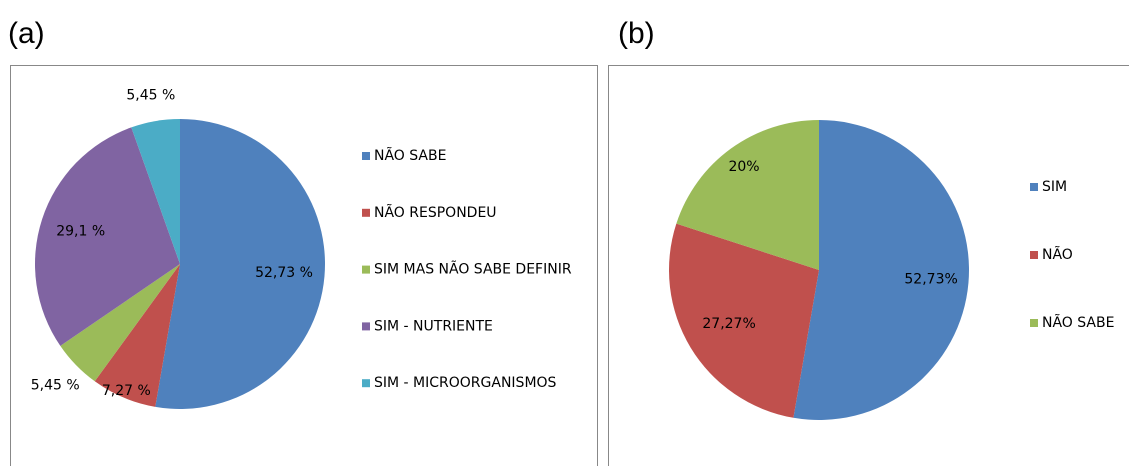 This screenshot has height=466, width=1129. Describe the element at coordinates (636, 33) in the screenshot. I see `panel-label: (b)` at that location.